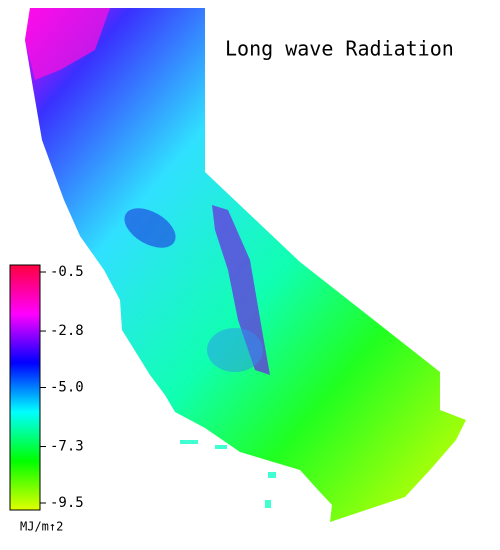 Image resolution: width=500 pixels, height=550 pixels. Describe the element at coordinates (241, 290) in the screenshot. I see `sierra-ridge` at that location.